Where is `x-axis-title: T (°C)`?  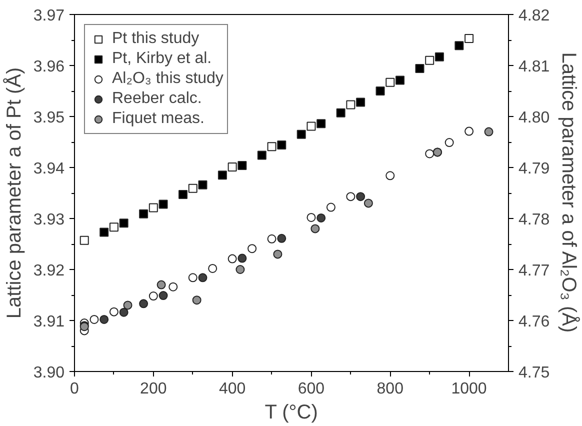
x-axis-title: T (°C) is located at coordinates (291, 413).